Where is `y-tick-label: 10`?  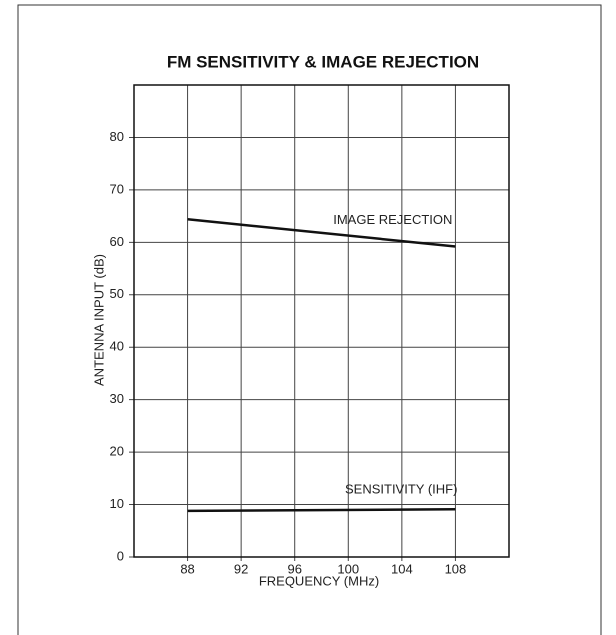 y-tick-label: 10 is located at coordinates (117, 503).